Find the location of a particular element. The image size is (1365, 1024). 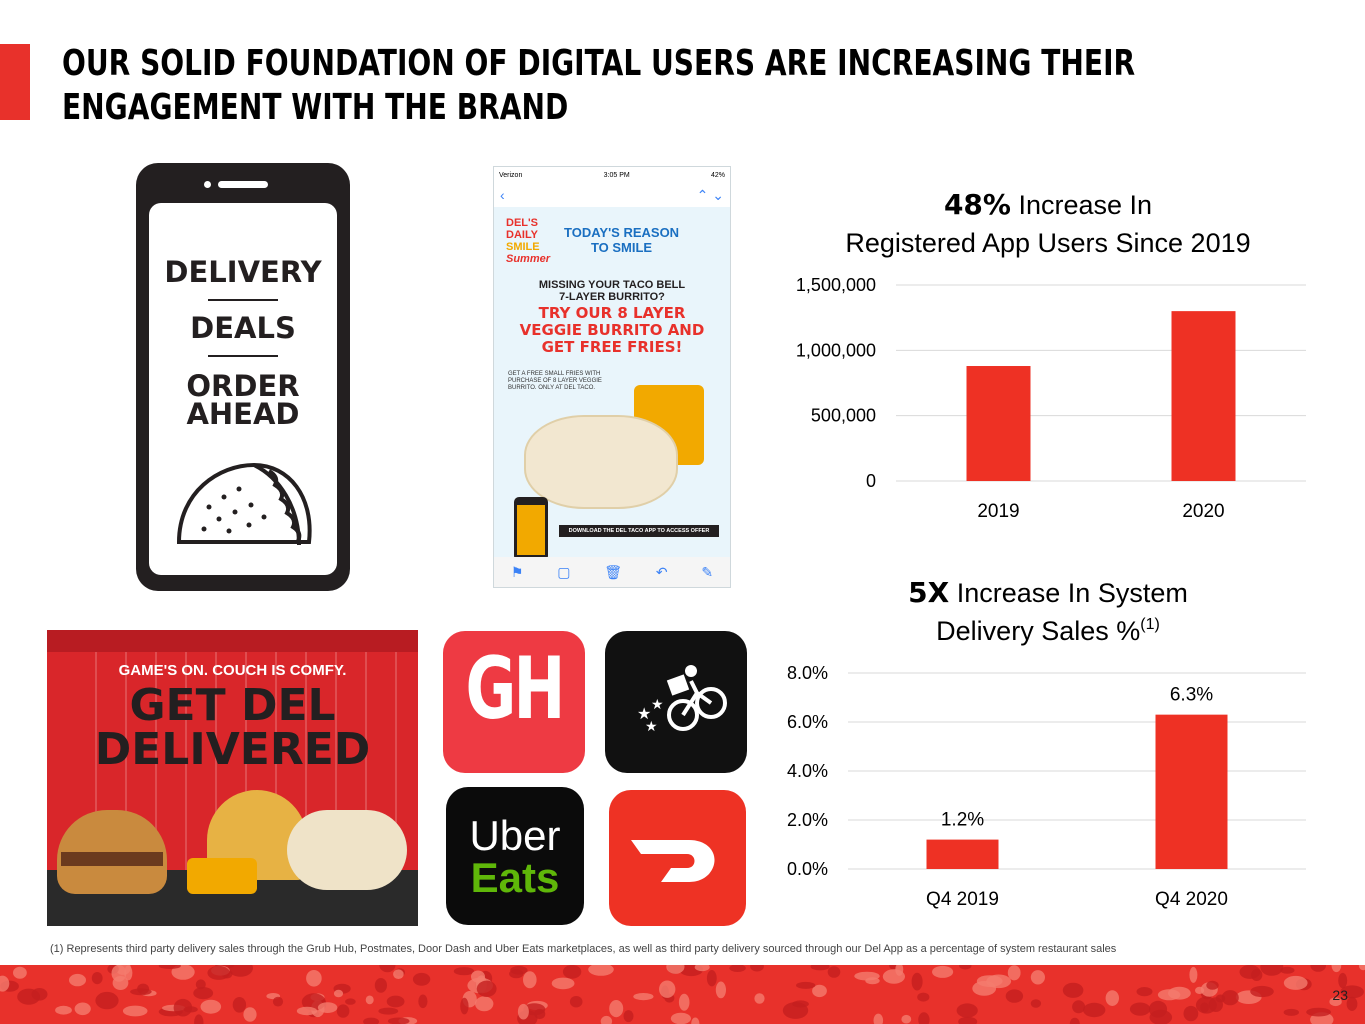

uber-eats-logo-text: Uber is located at coordinates (515, 835).